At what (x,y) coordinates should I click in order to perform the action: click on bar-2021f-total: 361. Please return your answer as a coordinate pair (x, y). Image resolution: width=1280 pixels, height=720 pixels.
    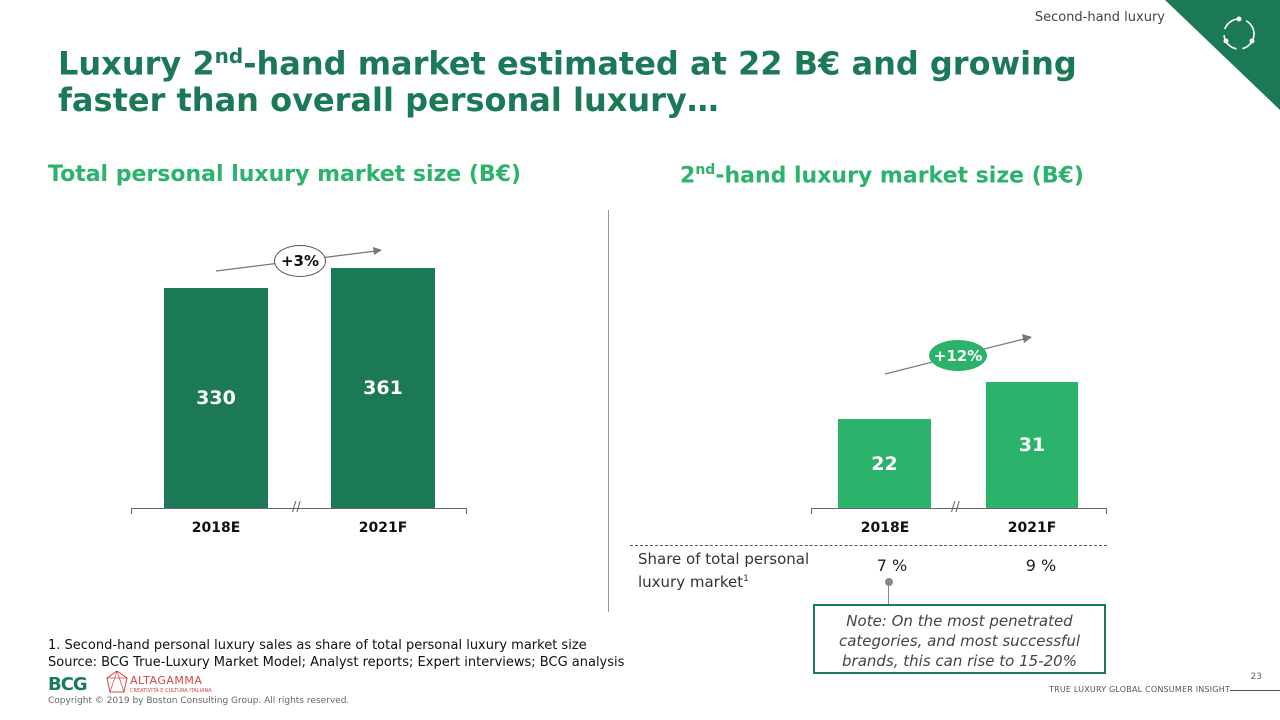
    Looking at the image, I should click on (383, 388).